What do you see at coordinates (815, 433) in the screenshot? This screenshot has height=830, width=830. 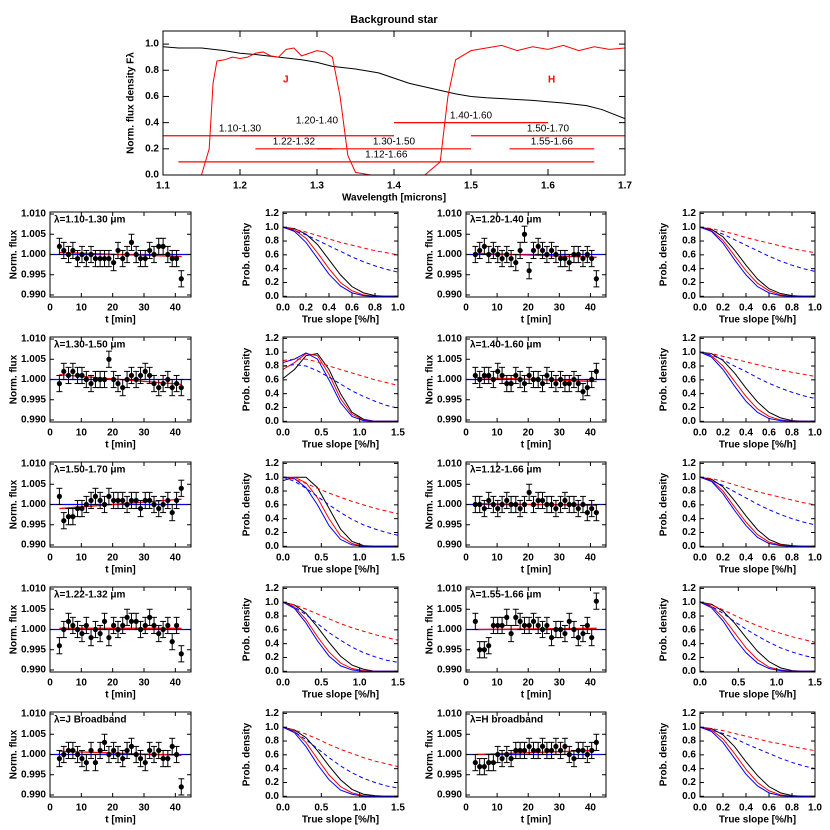 I see `x-tick-label: 1.0` at bounding box center [815, 433].